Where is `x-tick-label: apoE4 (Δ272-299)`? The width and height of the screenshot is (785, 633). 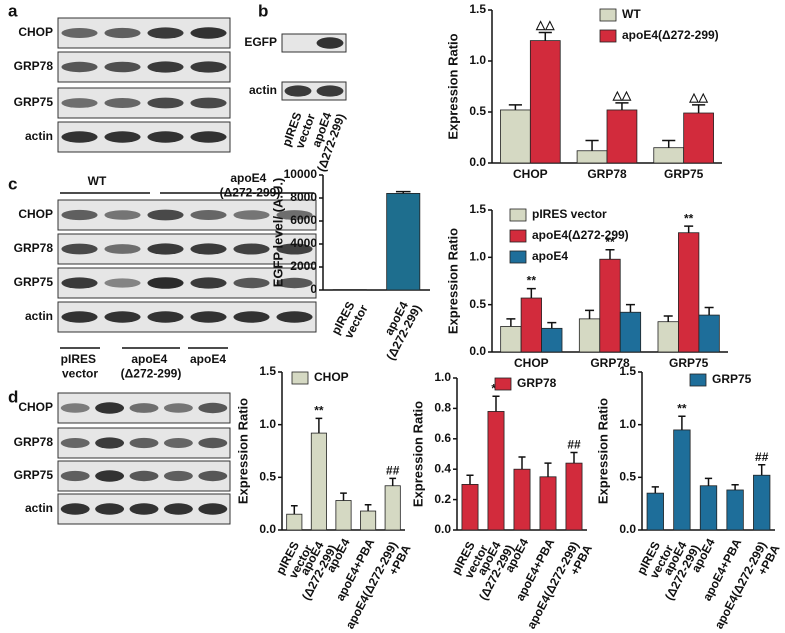 x-tick-label: apoE4 (Δ272-299) is located at coordinates (398, 329).